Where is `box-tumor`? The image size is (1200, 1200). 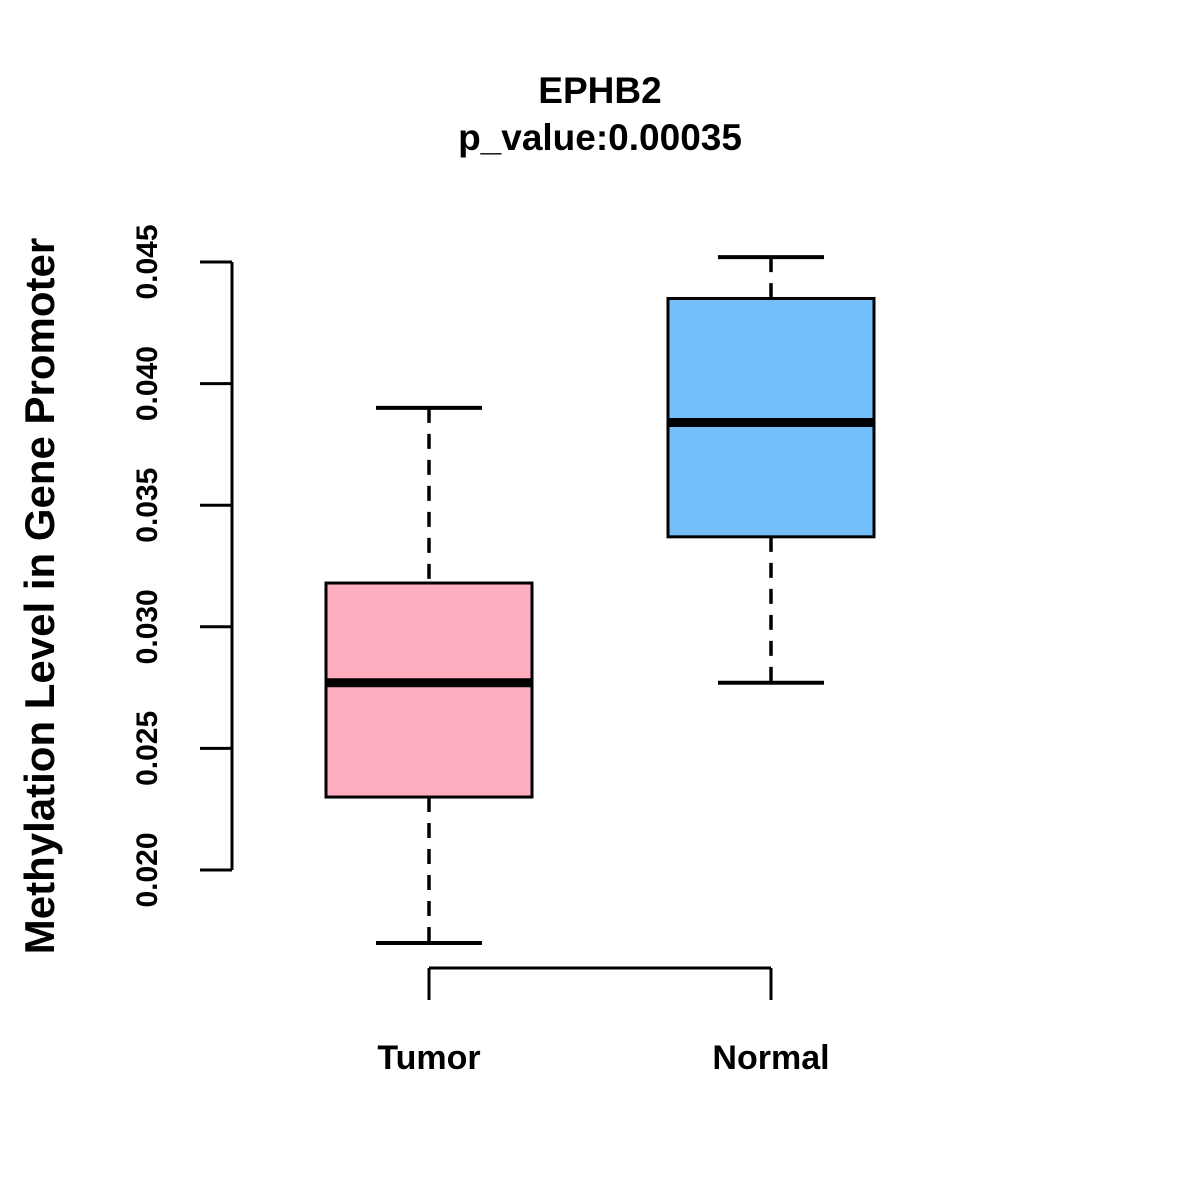 box-tumor is located at coordinates (429, 690).